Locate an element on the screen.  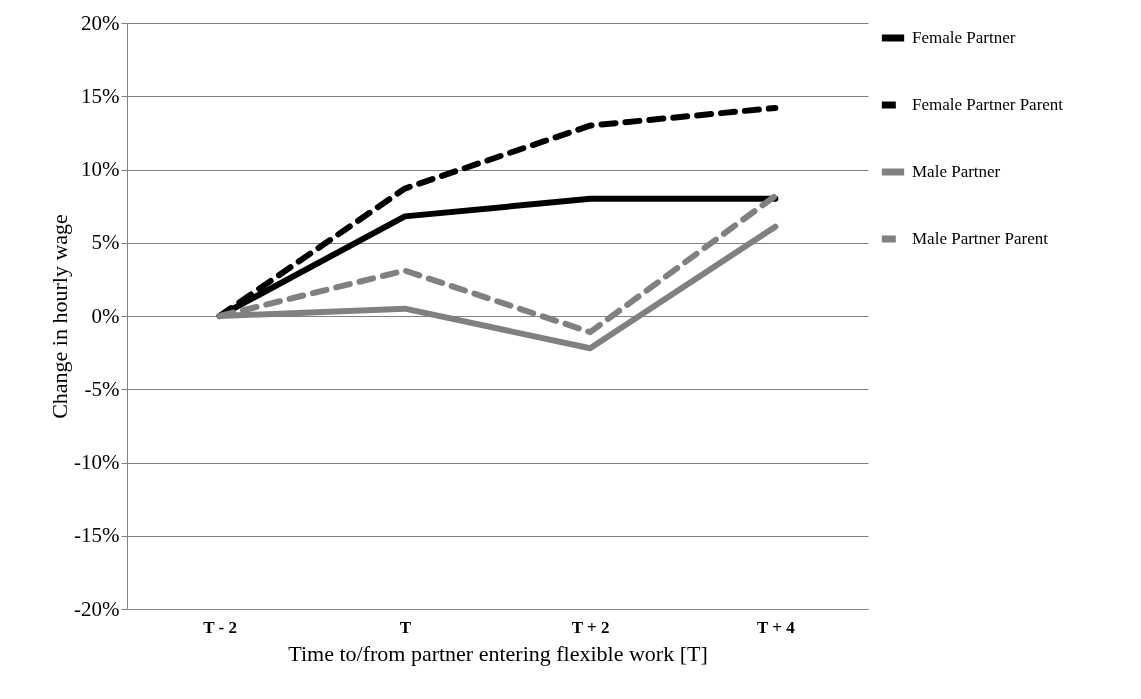
x-axis-title: Time to/from partner entering flexible work [T] is located at coordinates (498, 653).